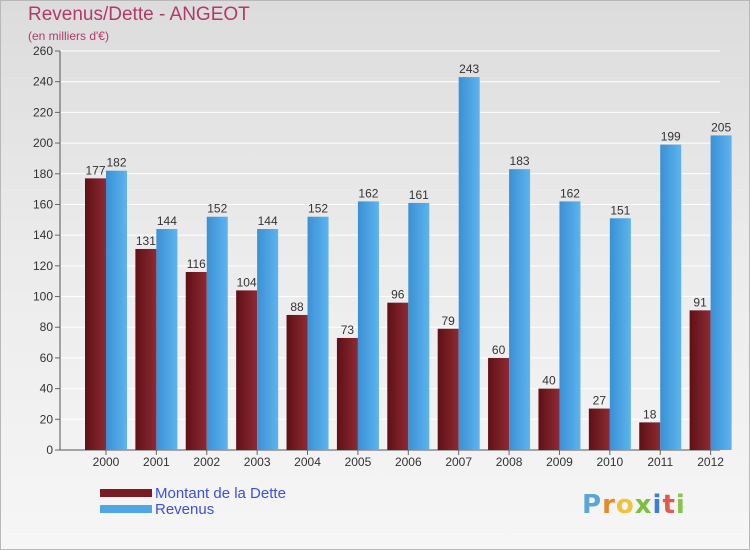  Describe the element at coordinates (549, 381) in the screenshot. I see `data-label-debt: 40` at that location.